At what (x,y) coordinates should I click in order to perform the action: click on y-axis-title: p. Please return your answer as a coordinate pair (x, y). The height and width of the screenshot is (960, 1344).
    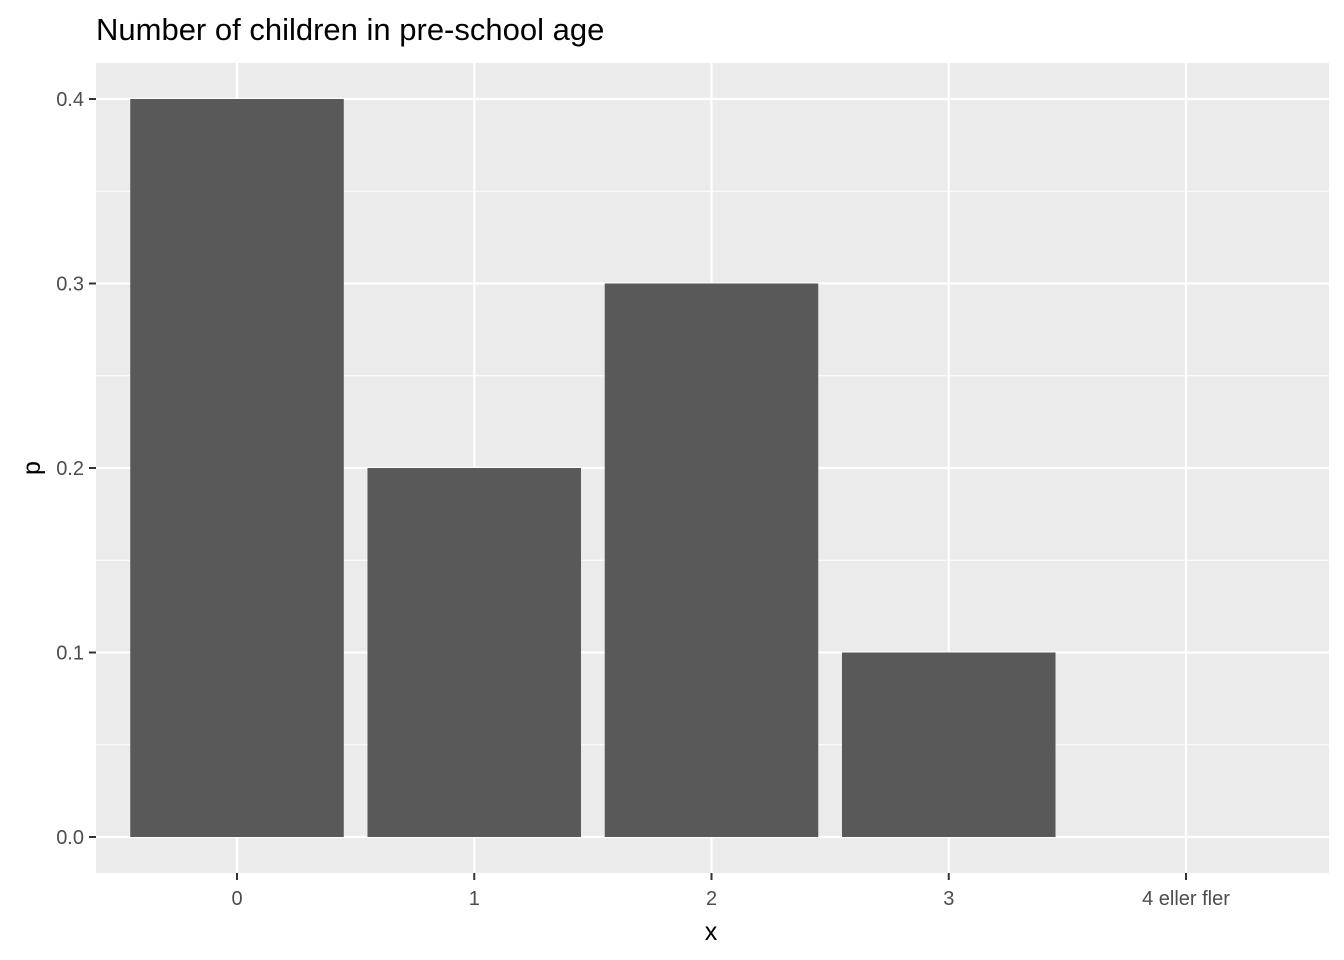
    Looking at the image, I should click on (32, 468).